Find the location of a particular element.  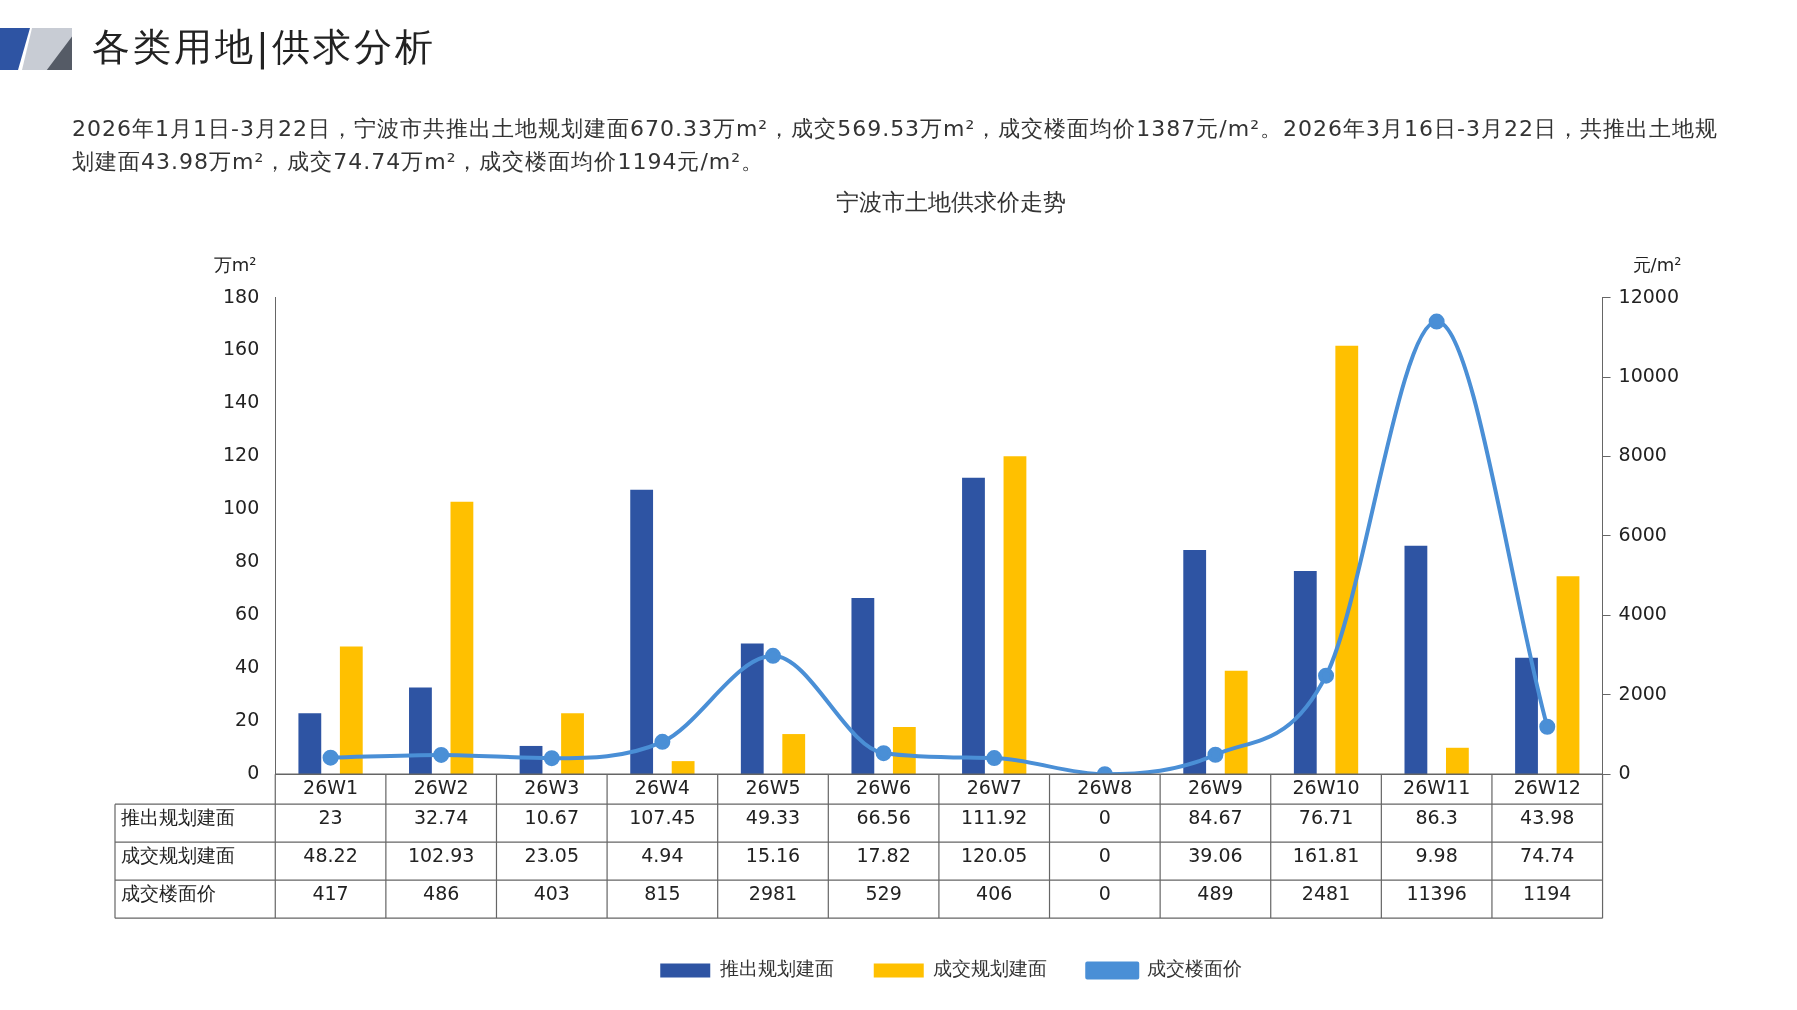

x-tick-label: 26W7 is located at coordinates (994, 786).